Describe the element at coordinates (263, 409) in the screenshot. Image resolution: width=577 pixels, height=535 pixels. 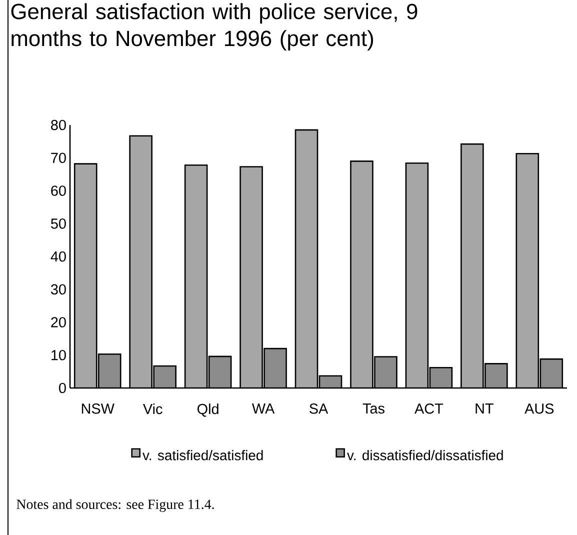
I see `x-tick-label: WA` at that location.